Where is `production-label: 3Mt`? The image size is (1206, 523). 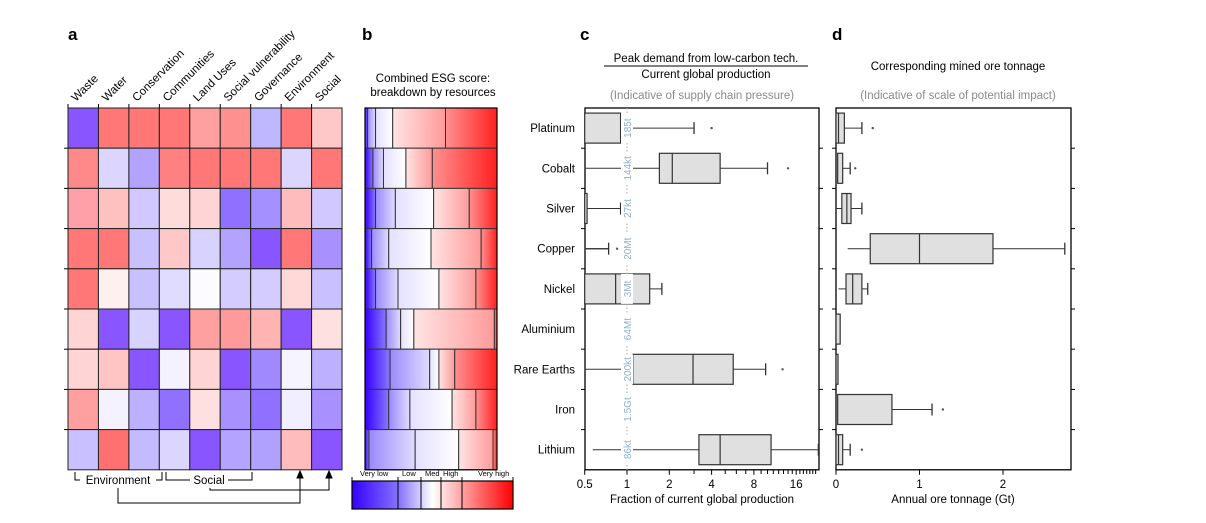
production-label: 3Mt is located at coordinates (628, 288).